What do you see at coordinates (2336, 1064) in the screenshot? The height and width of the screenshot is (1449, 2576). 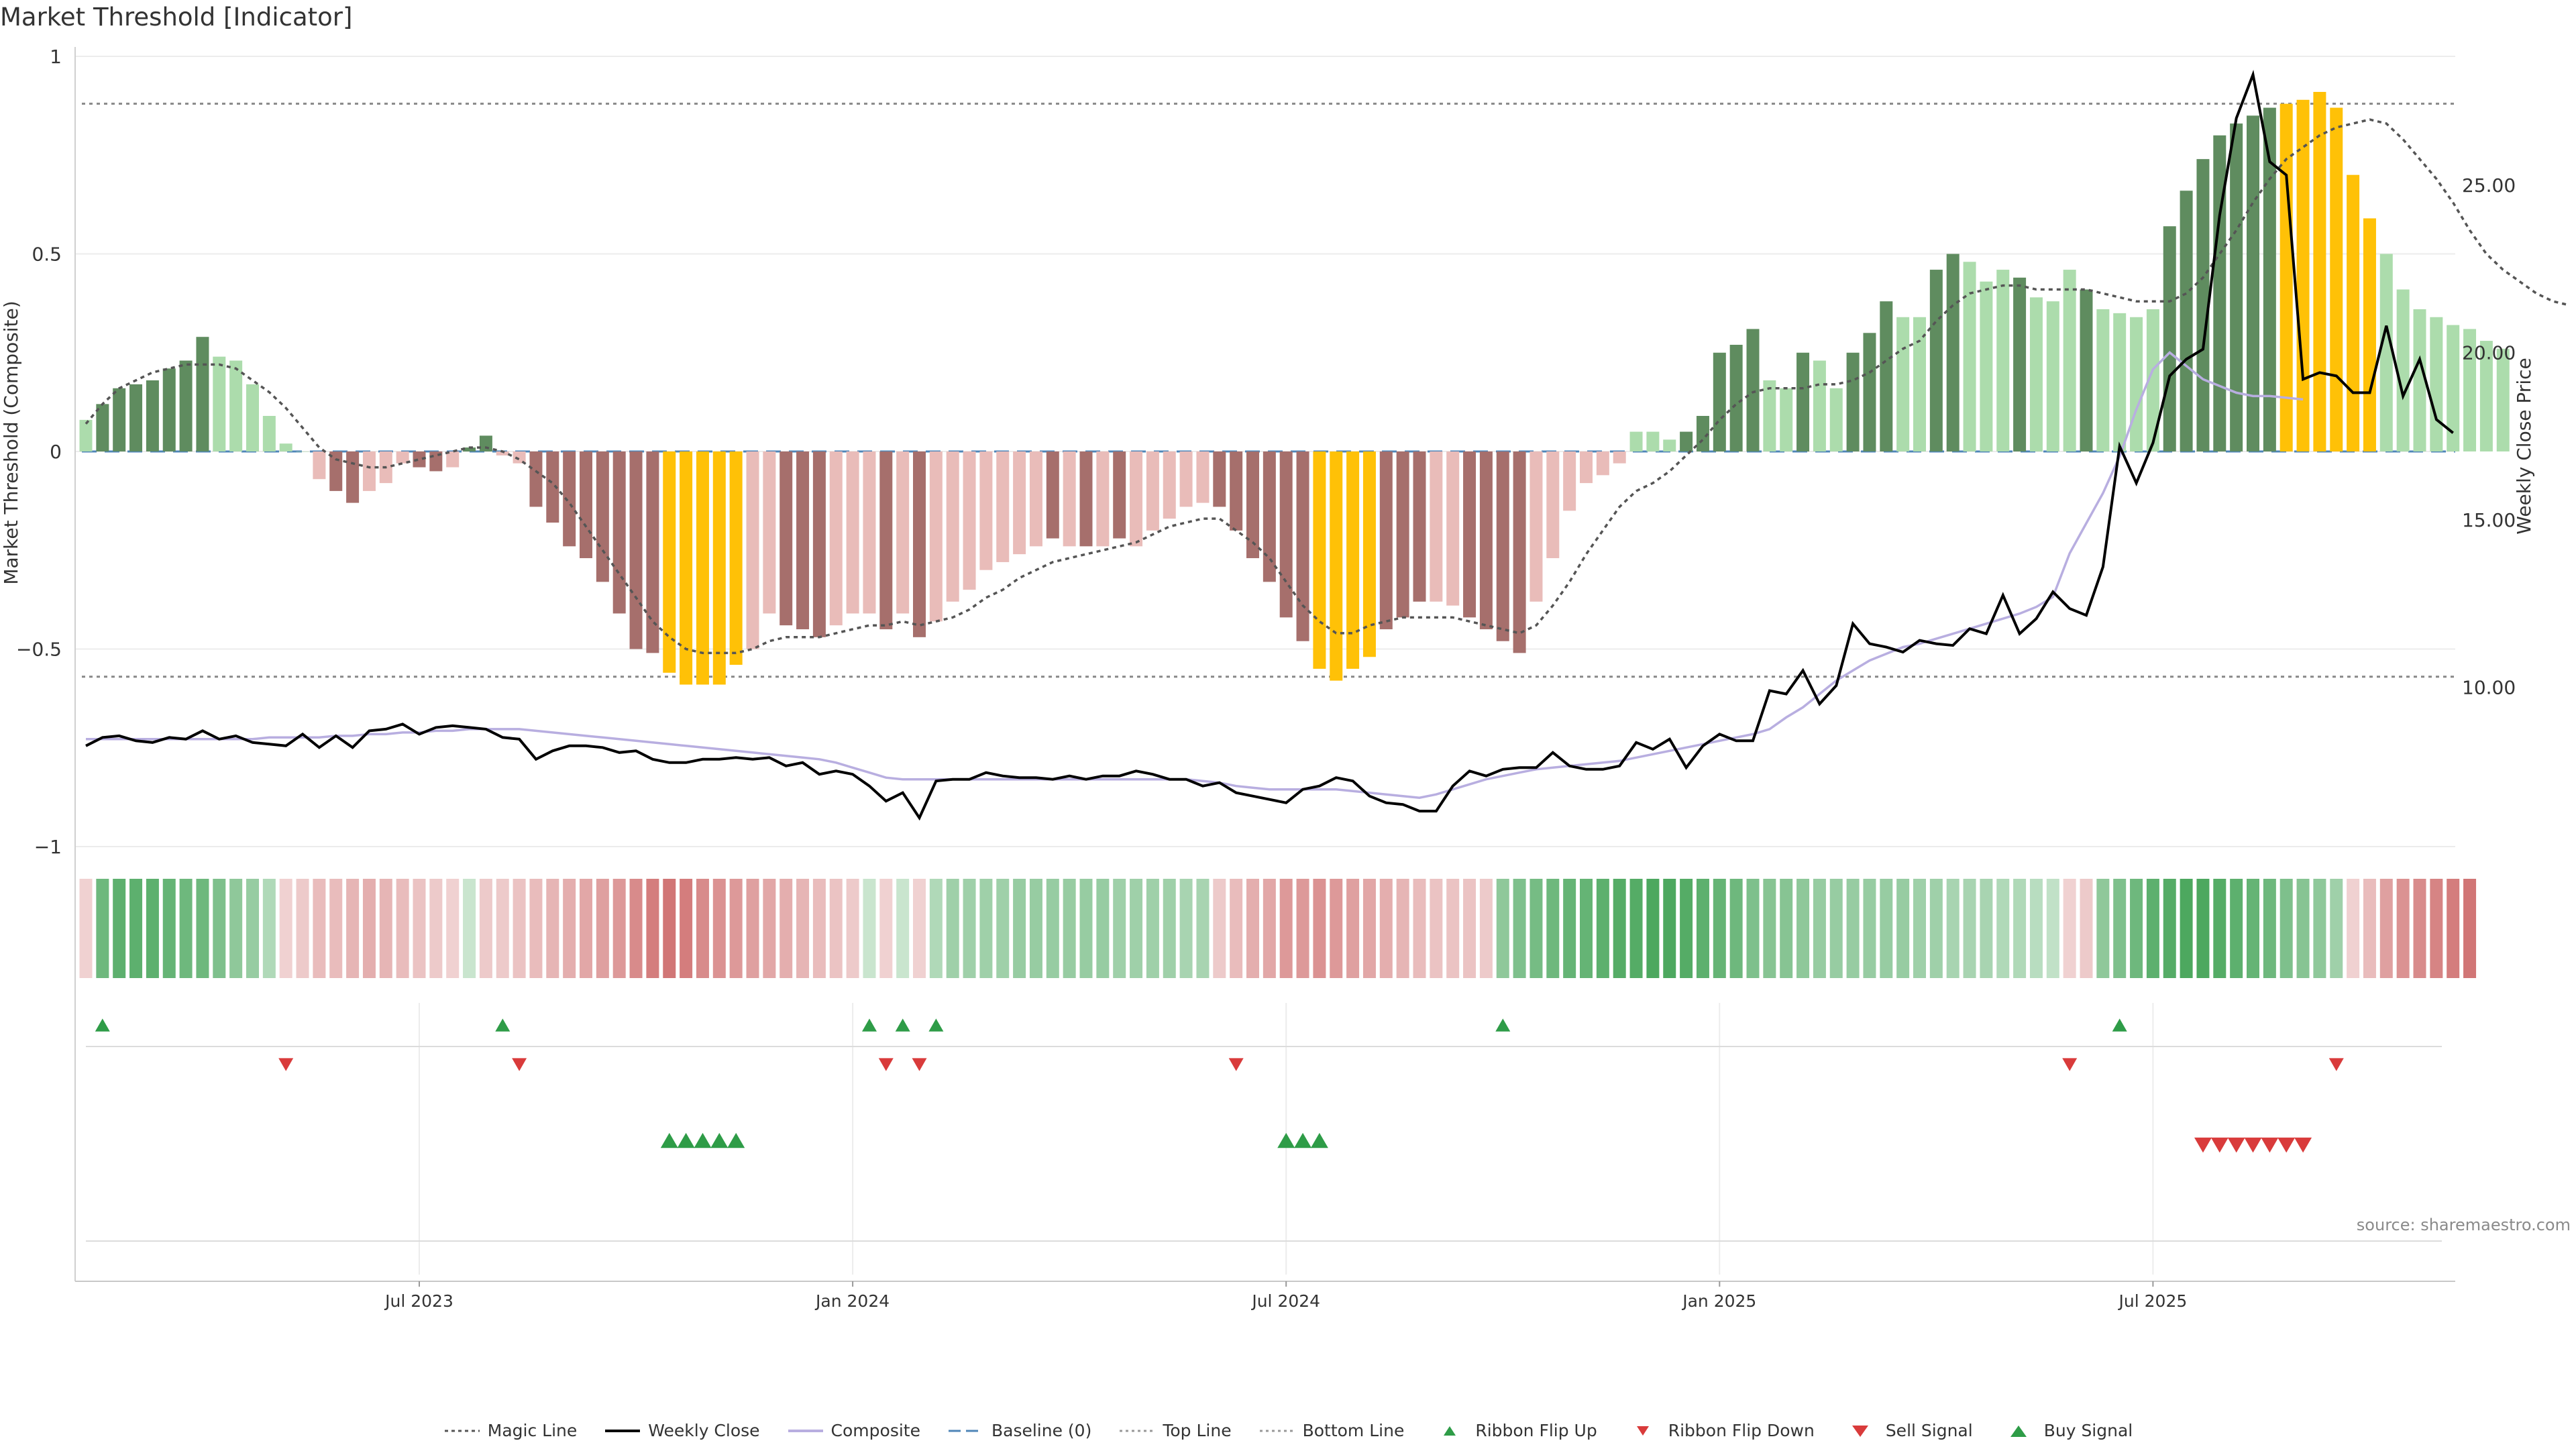 I see `ribbon-flip-down-marker` at bounding box center [2336, 1064].